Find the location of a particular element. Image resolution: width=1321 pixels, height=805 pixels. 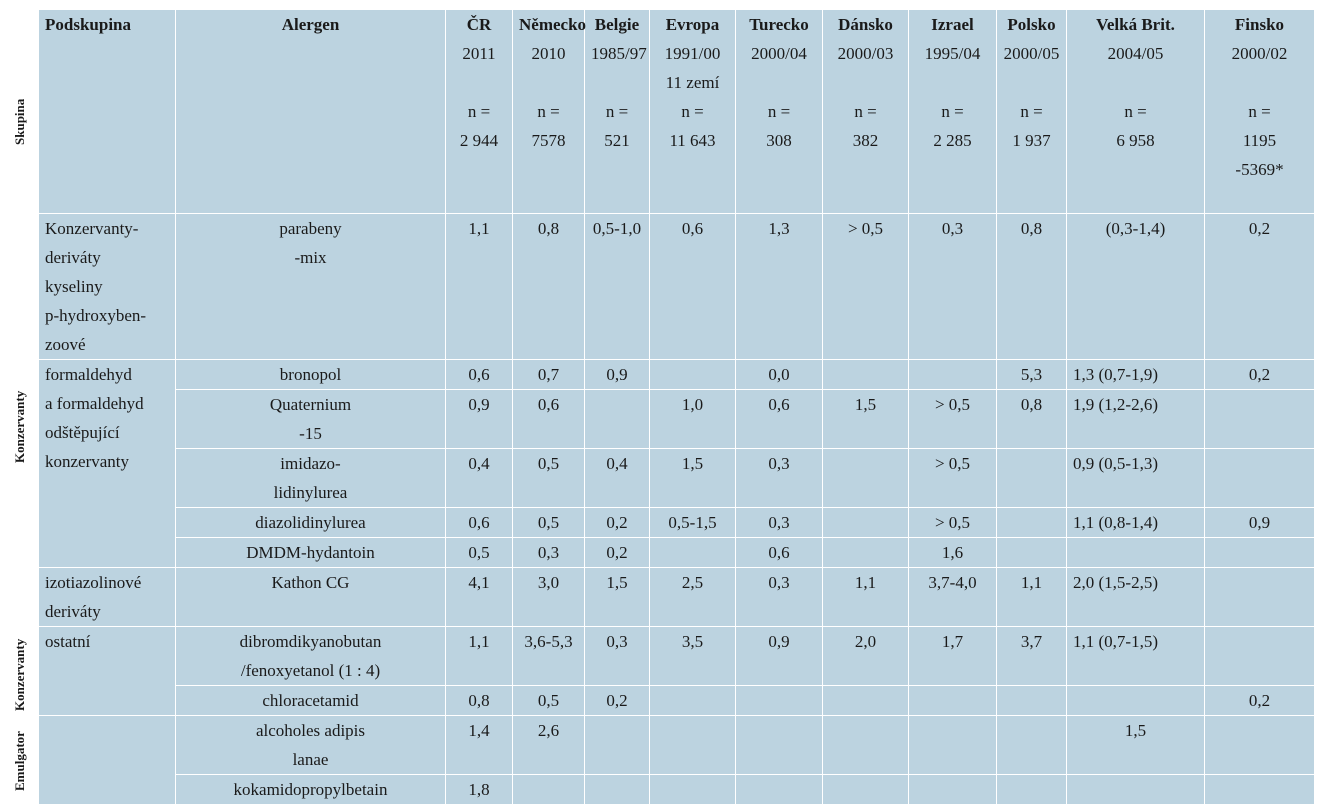

allergen-cell: bronopol is located at coordinates (310, 374).